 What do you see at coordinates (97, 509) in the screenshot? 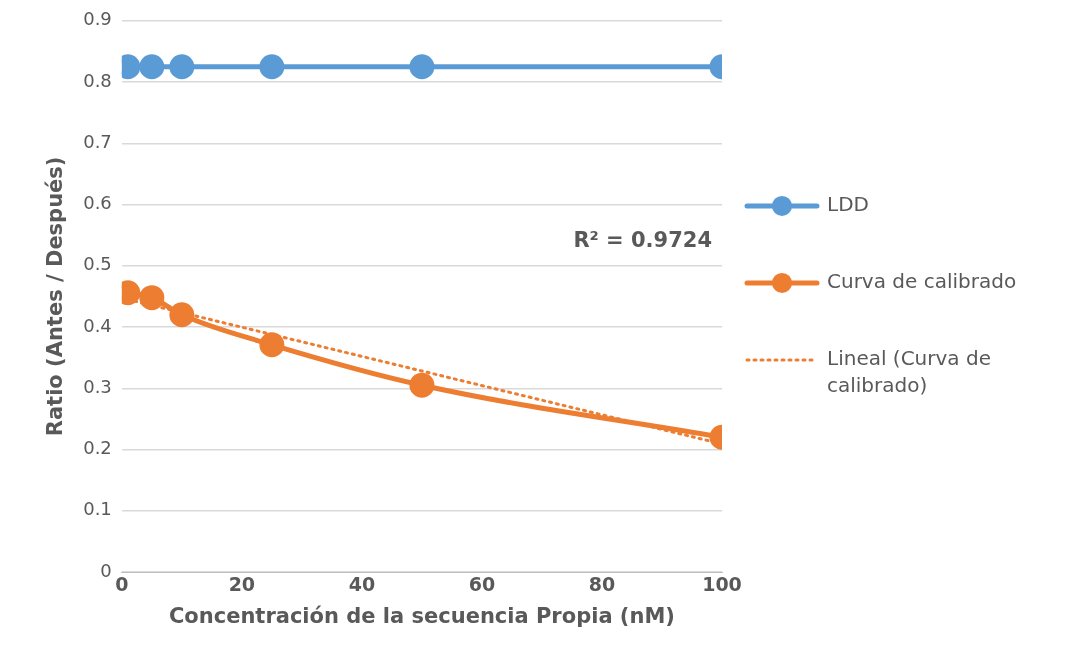
I see `y-tick-label: 0.1` at bounding box center [97, 509].